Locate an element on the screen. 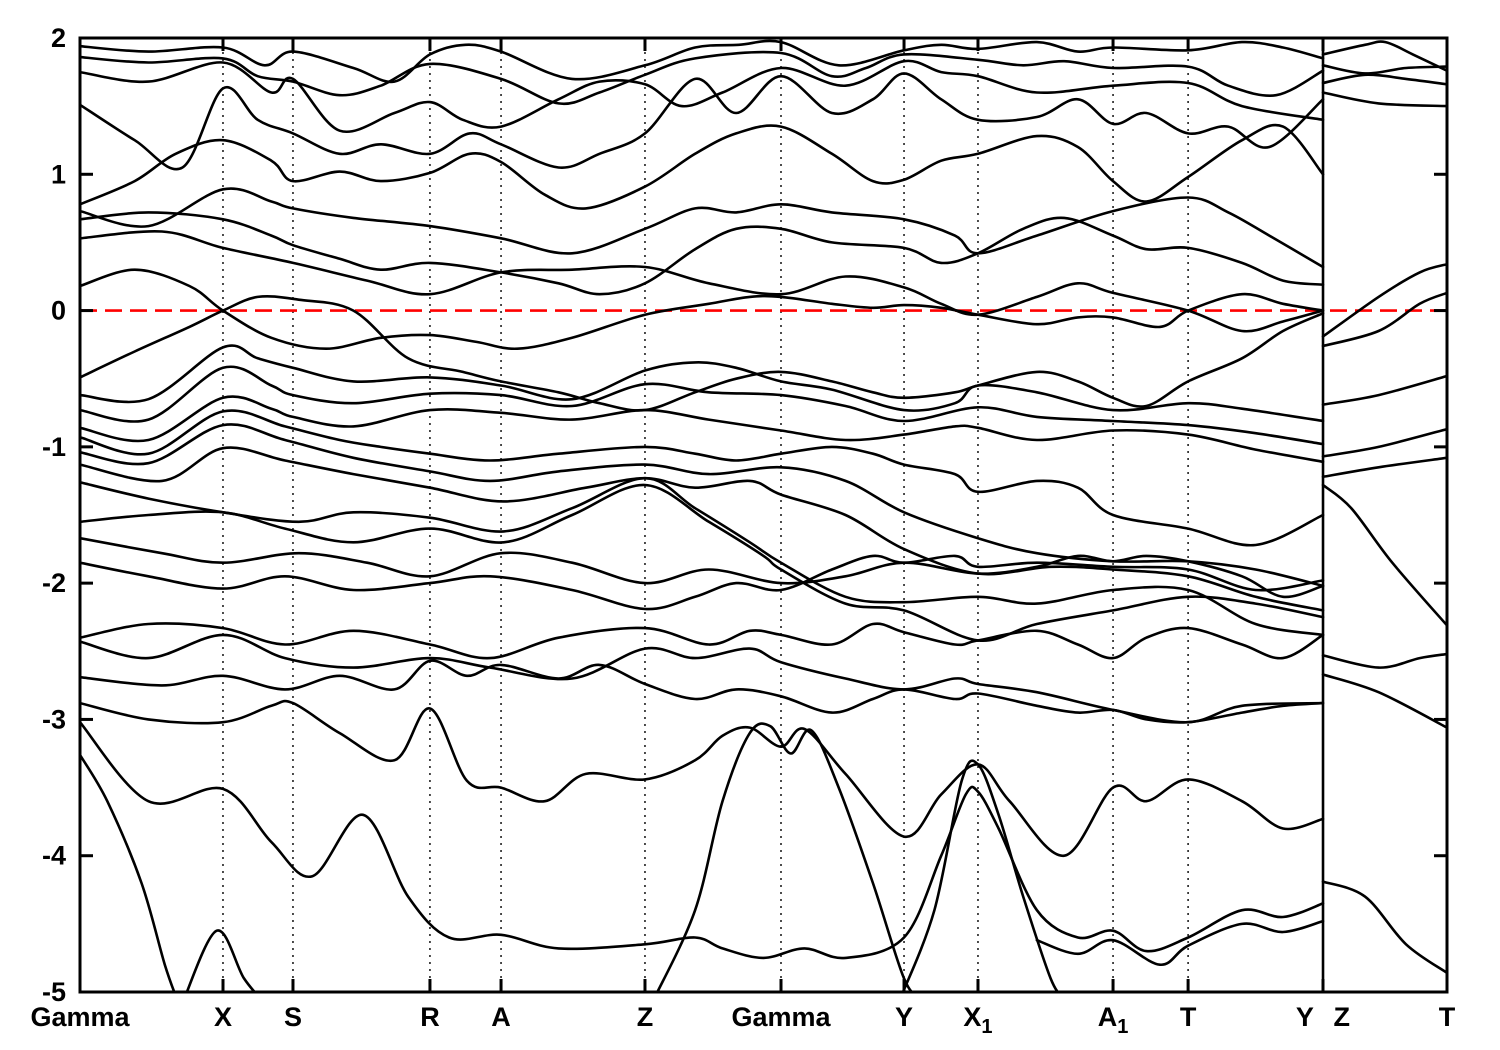  k-point-label: A is located at coordinates (501, 1017).